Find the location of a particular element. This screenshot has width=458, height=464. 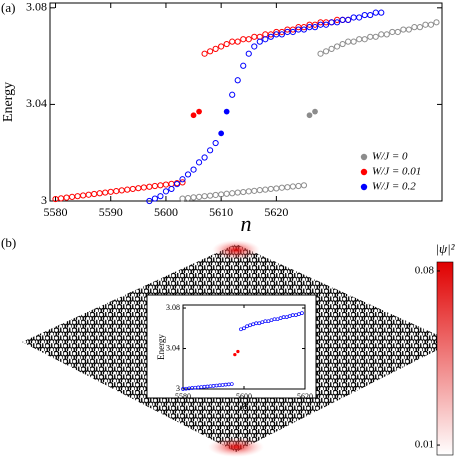

x-tick-label: 5610 is located at coordinates (221, 212).